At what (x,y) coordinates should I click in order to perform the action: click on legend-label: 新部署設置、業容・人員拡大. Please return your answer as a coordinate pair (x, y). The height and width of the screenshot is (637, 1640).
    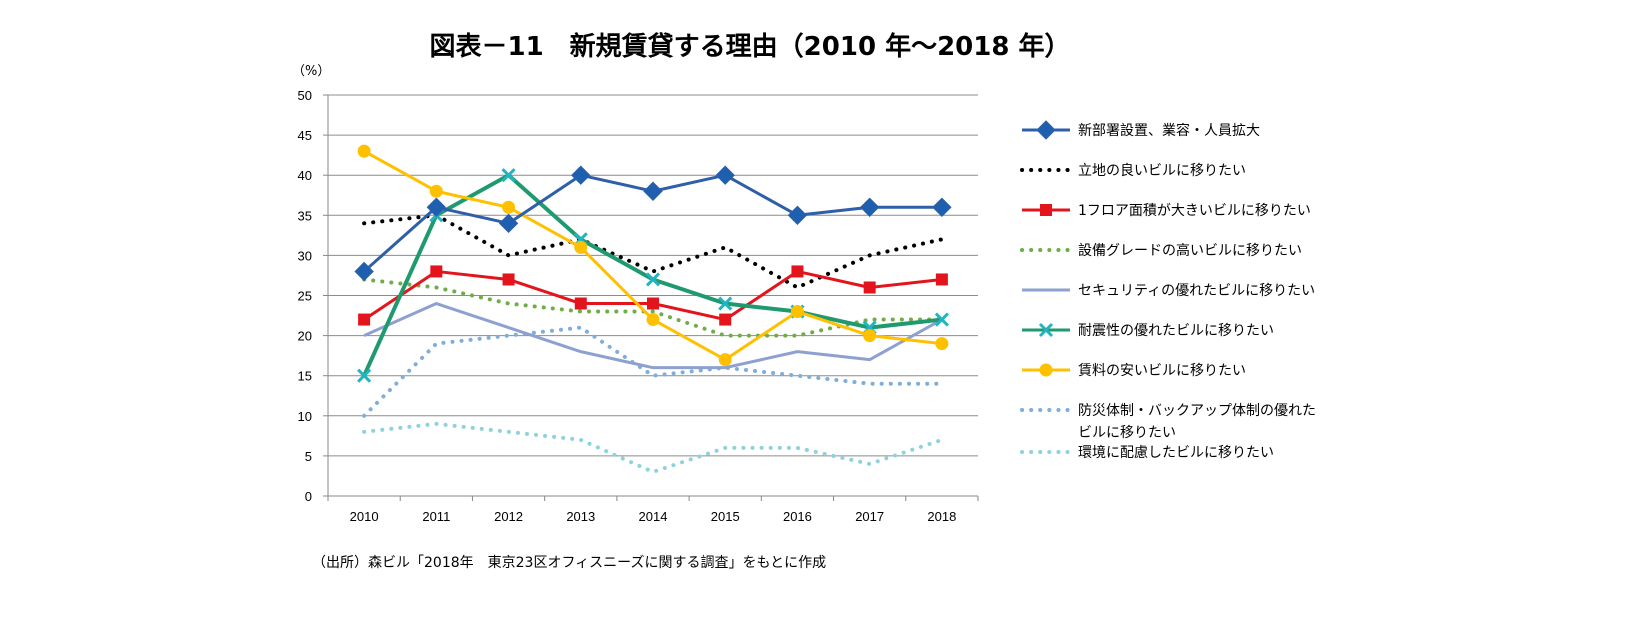
    Looking at the image, I should click on (1169, 130).